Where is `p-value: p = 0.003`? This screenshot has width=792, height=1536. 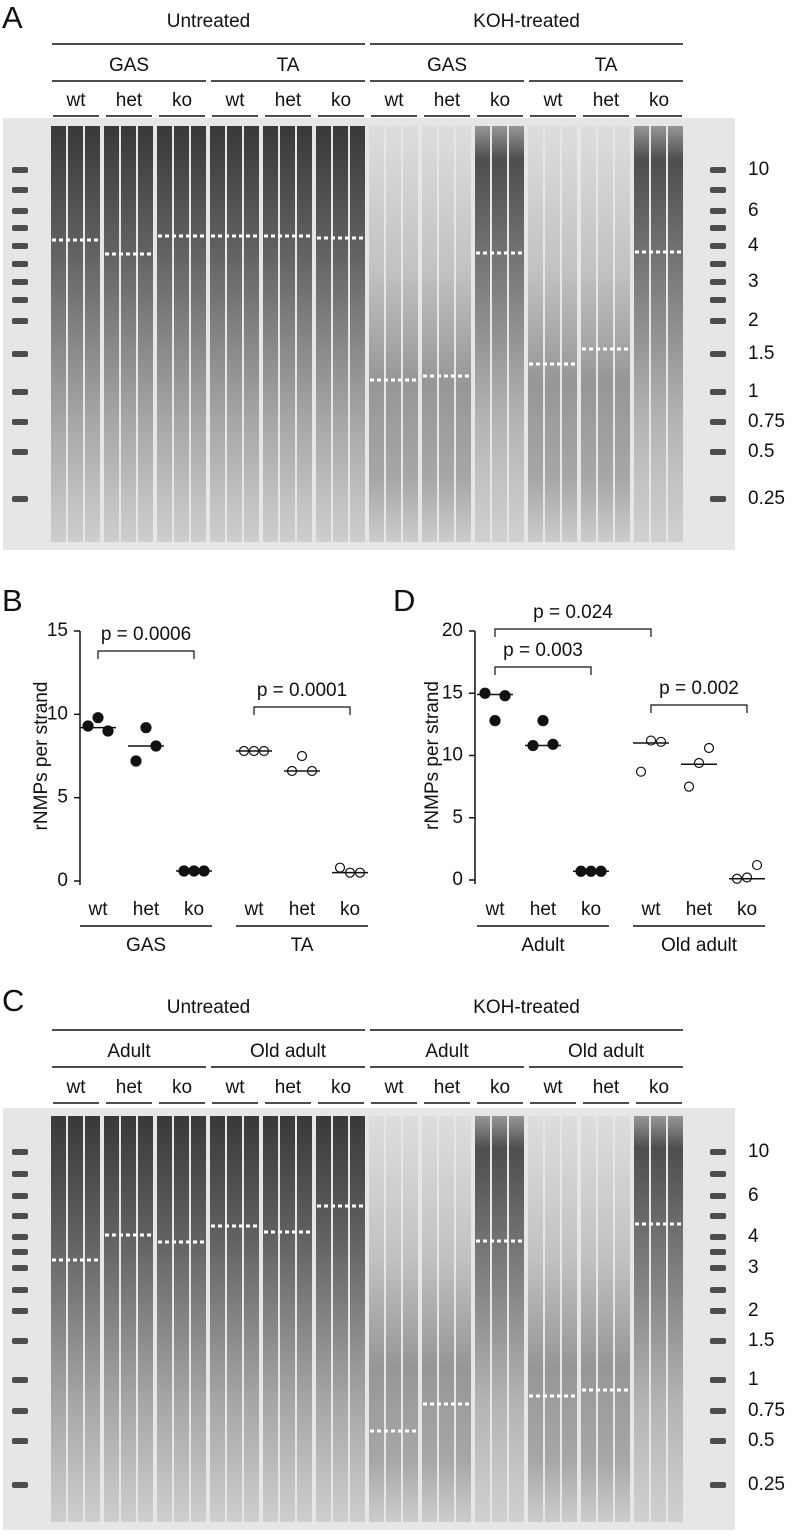 p-value: p = 0.003 is located at coordinates (543, 650).